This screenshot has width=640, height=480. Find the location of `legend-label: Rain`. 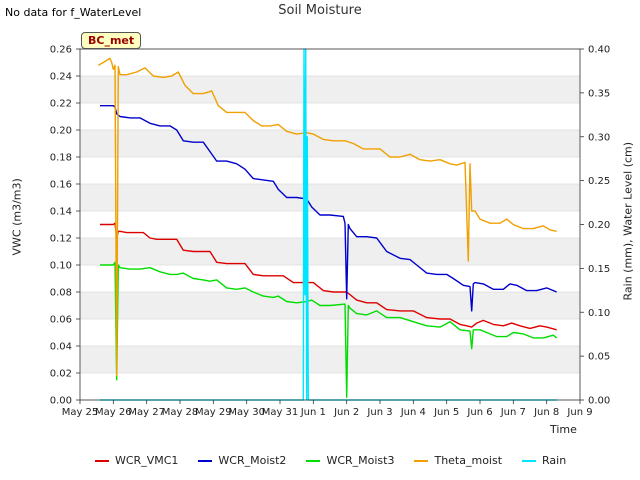

legend-label: Rain is located at coordinates (554, 460).